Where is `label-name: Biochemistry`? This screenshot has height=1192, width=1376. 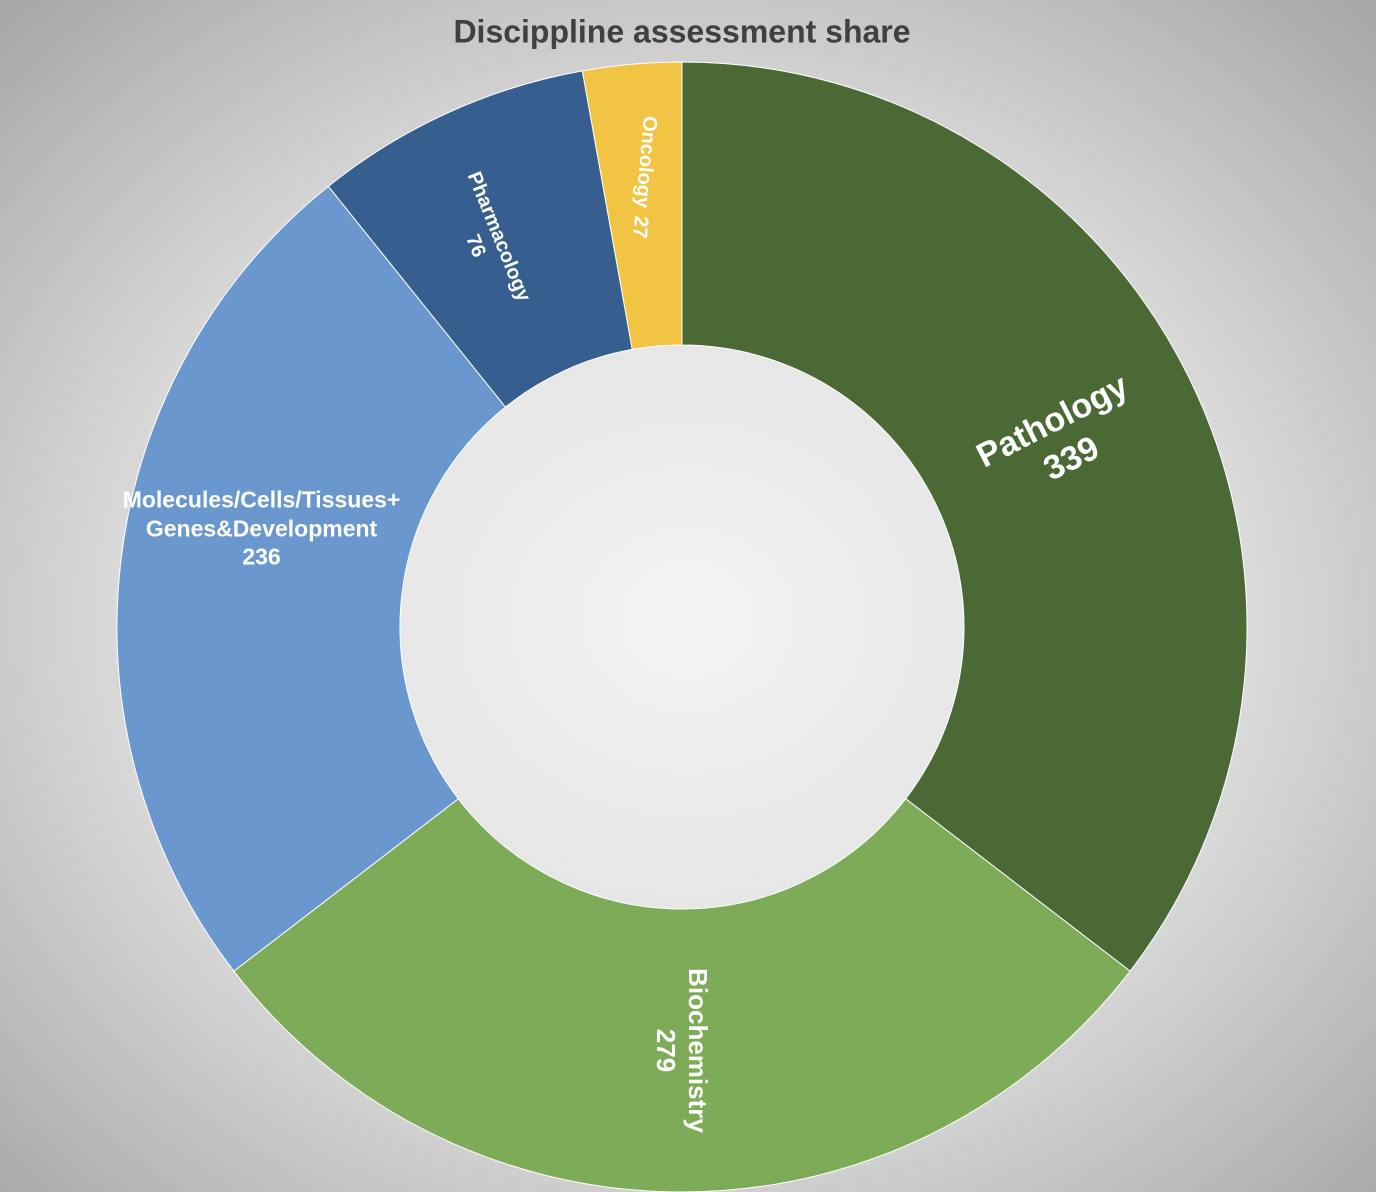
label-name: Biochemistry is located at coordinates (698, 1050).